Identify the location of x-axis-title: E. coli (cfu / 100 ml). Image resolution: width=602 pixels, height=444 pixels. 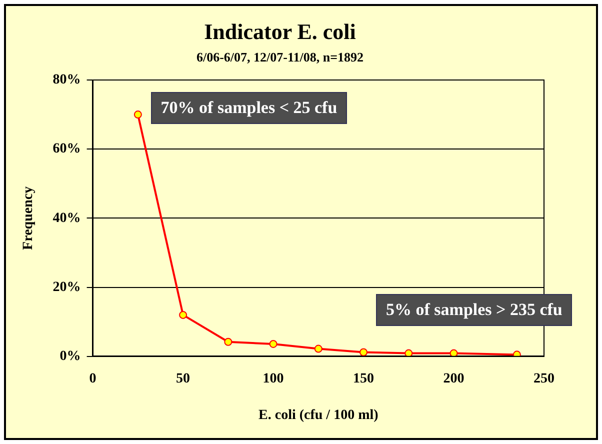
(318, 416).